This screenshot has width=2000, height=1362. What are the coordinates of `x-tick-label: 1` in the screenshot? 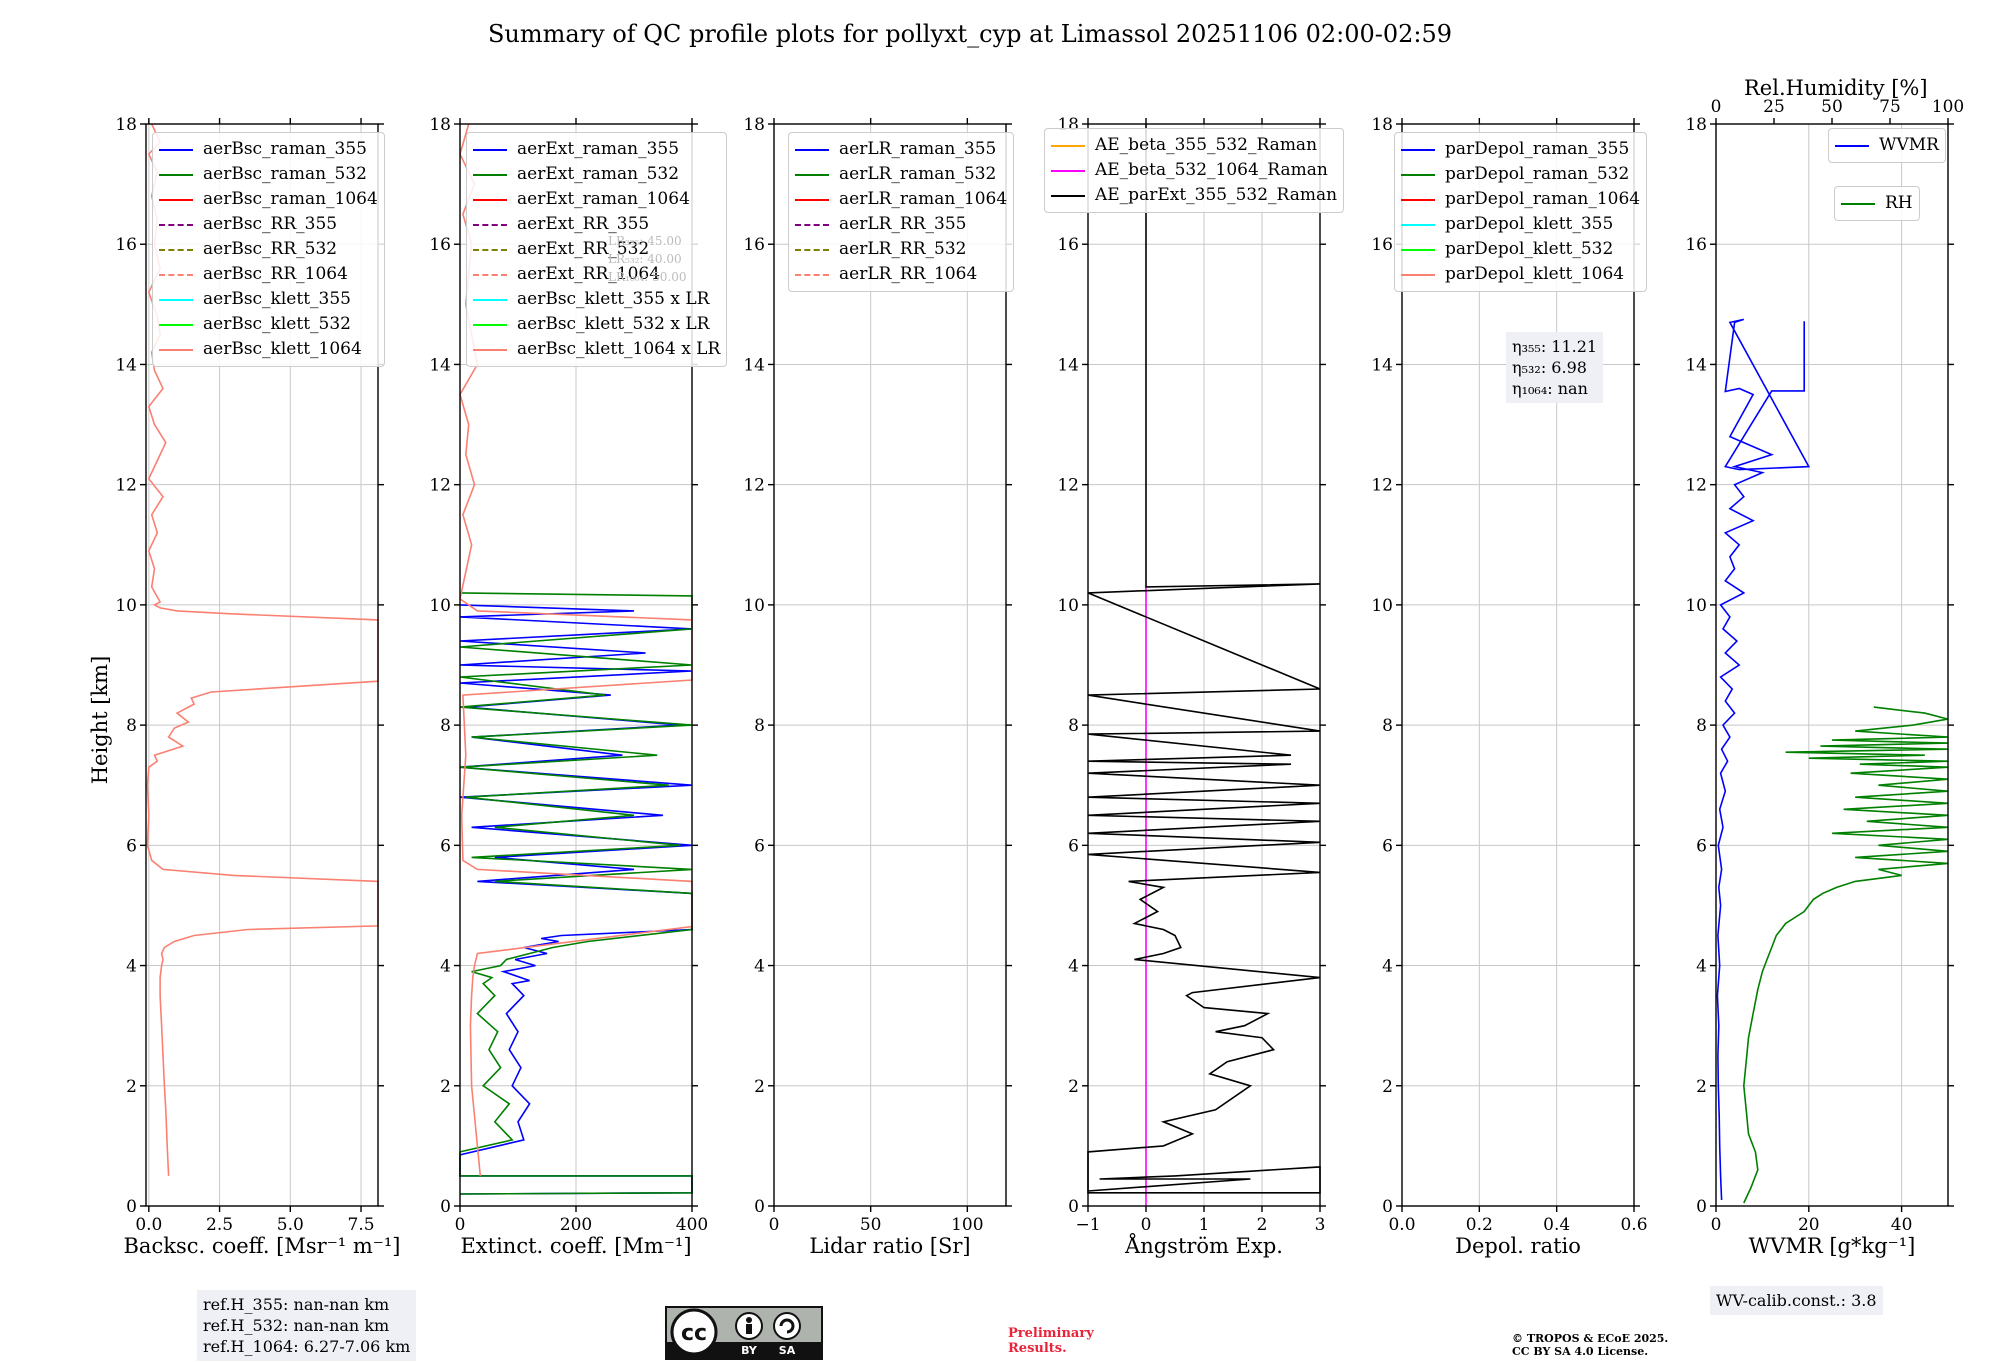 It's located at (1204, 1225).